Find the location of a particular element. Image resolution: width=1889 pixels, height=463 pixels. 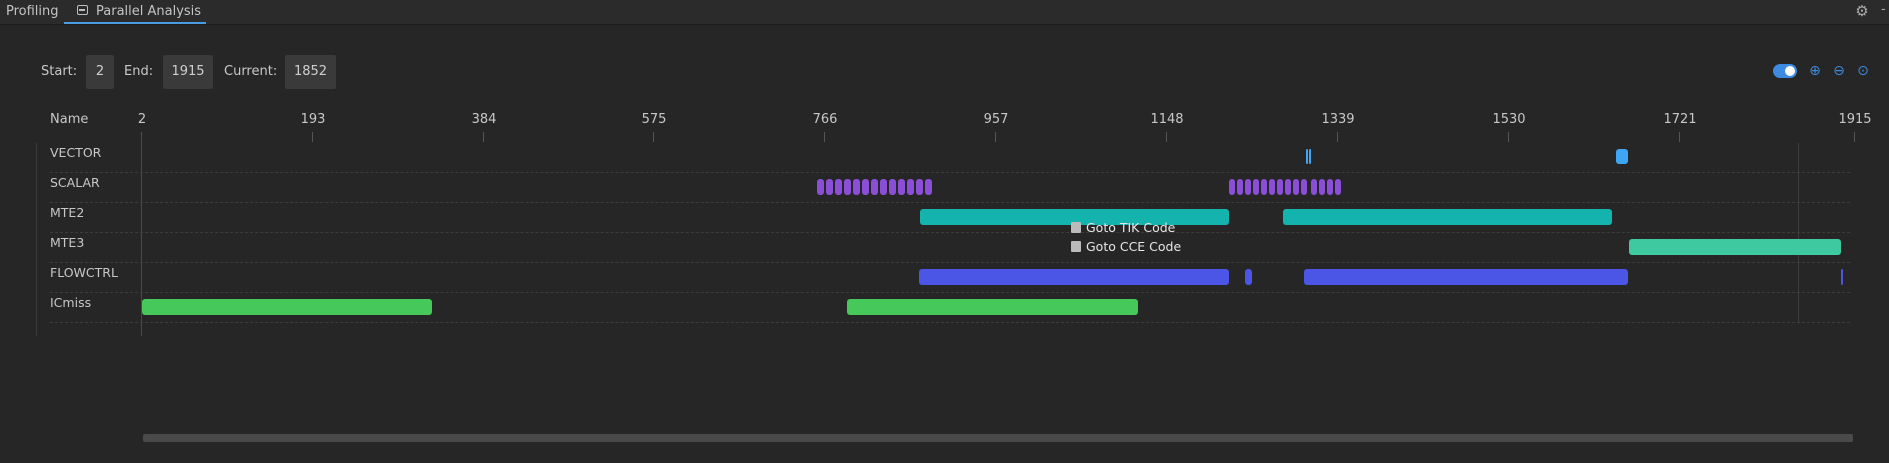

minimize-icon: - is located at coordinates (1883, 9).